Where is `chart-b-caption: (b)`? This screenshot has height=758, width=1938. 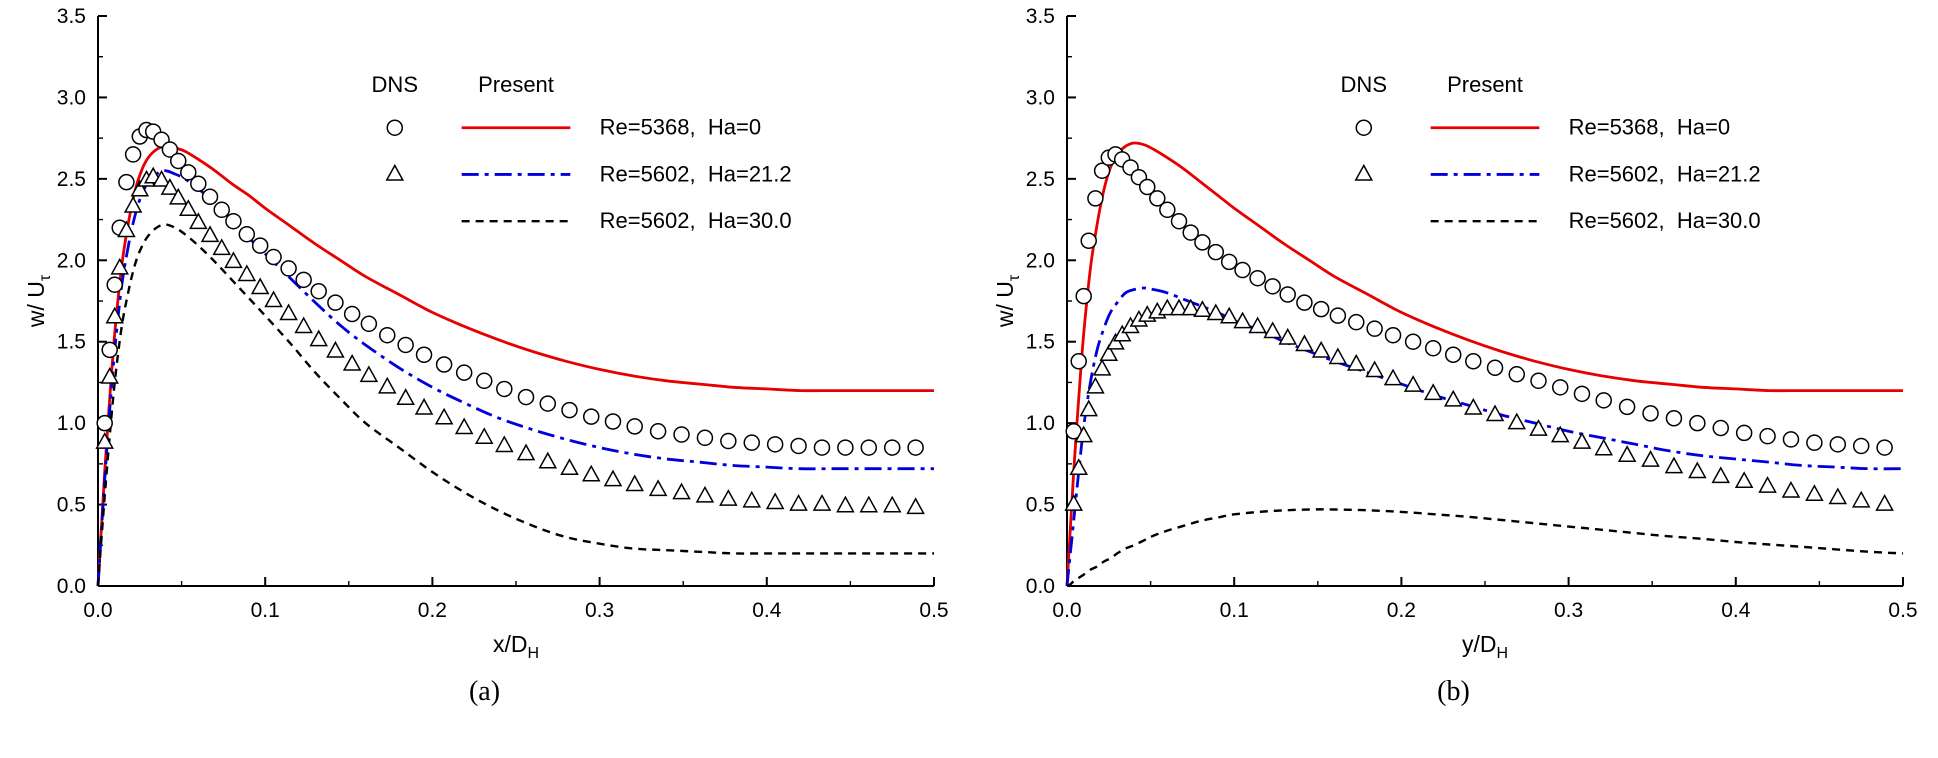 chart-b-caption: (b) is located at coordinates (1453, 691).